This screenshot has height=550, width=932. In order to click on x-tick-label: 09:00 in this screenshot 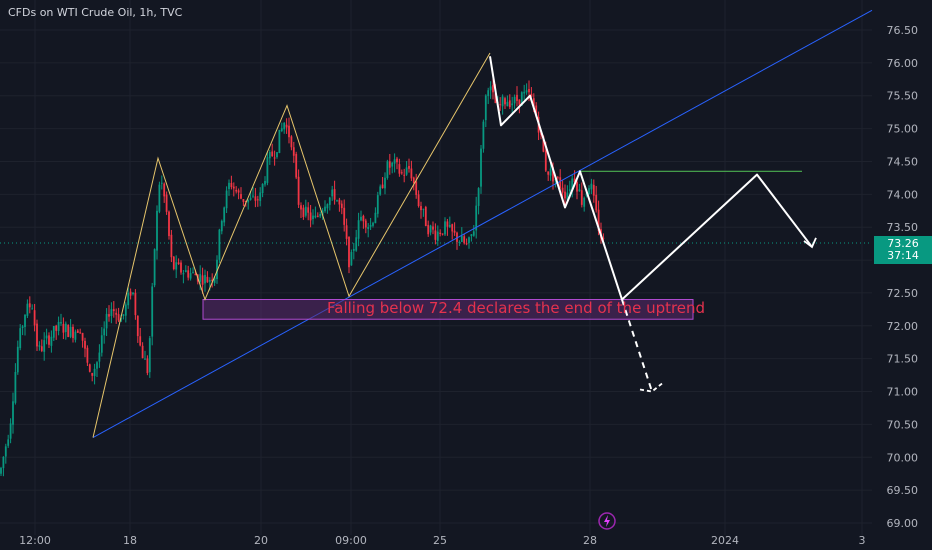, I will do `click(351, 540)`.